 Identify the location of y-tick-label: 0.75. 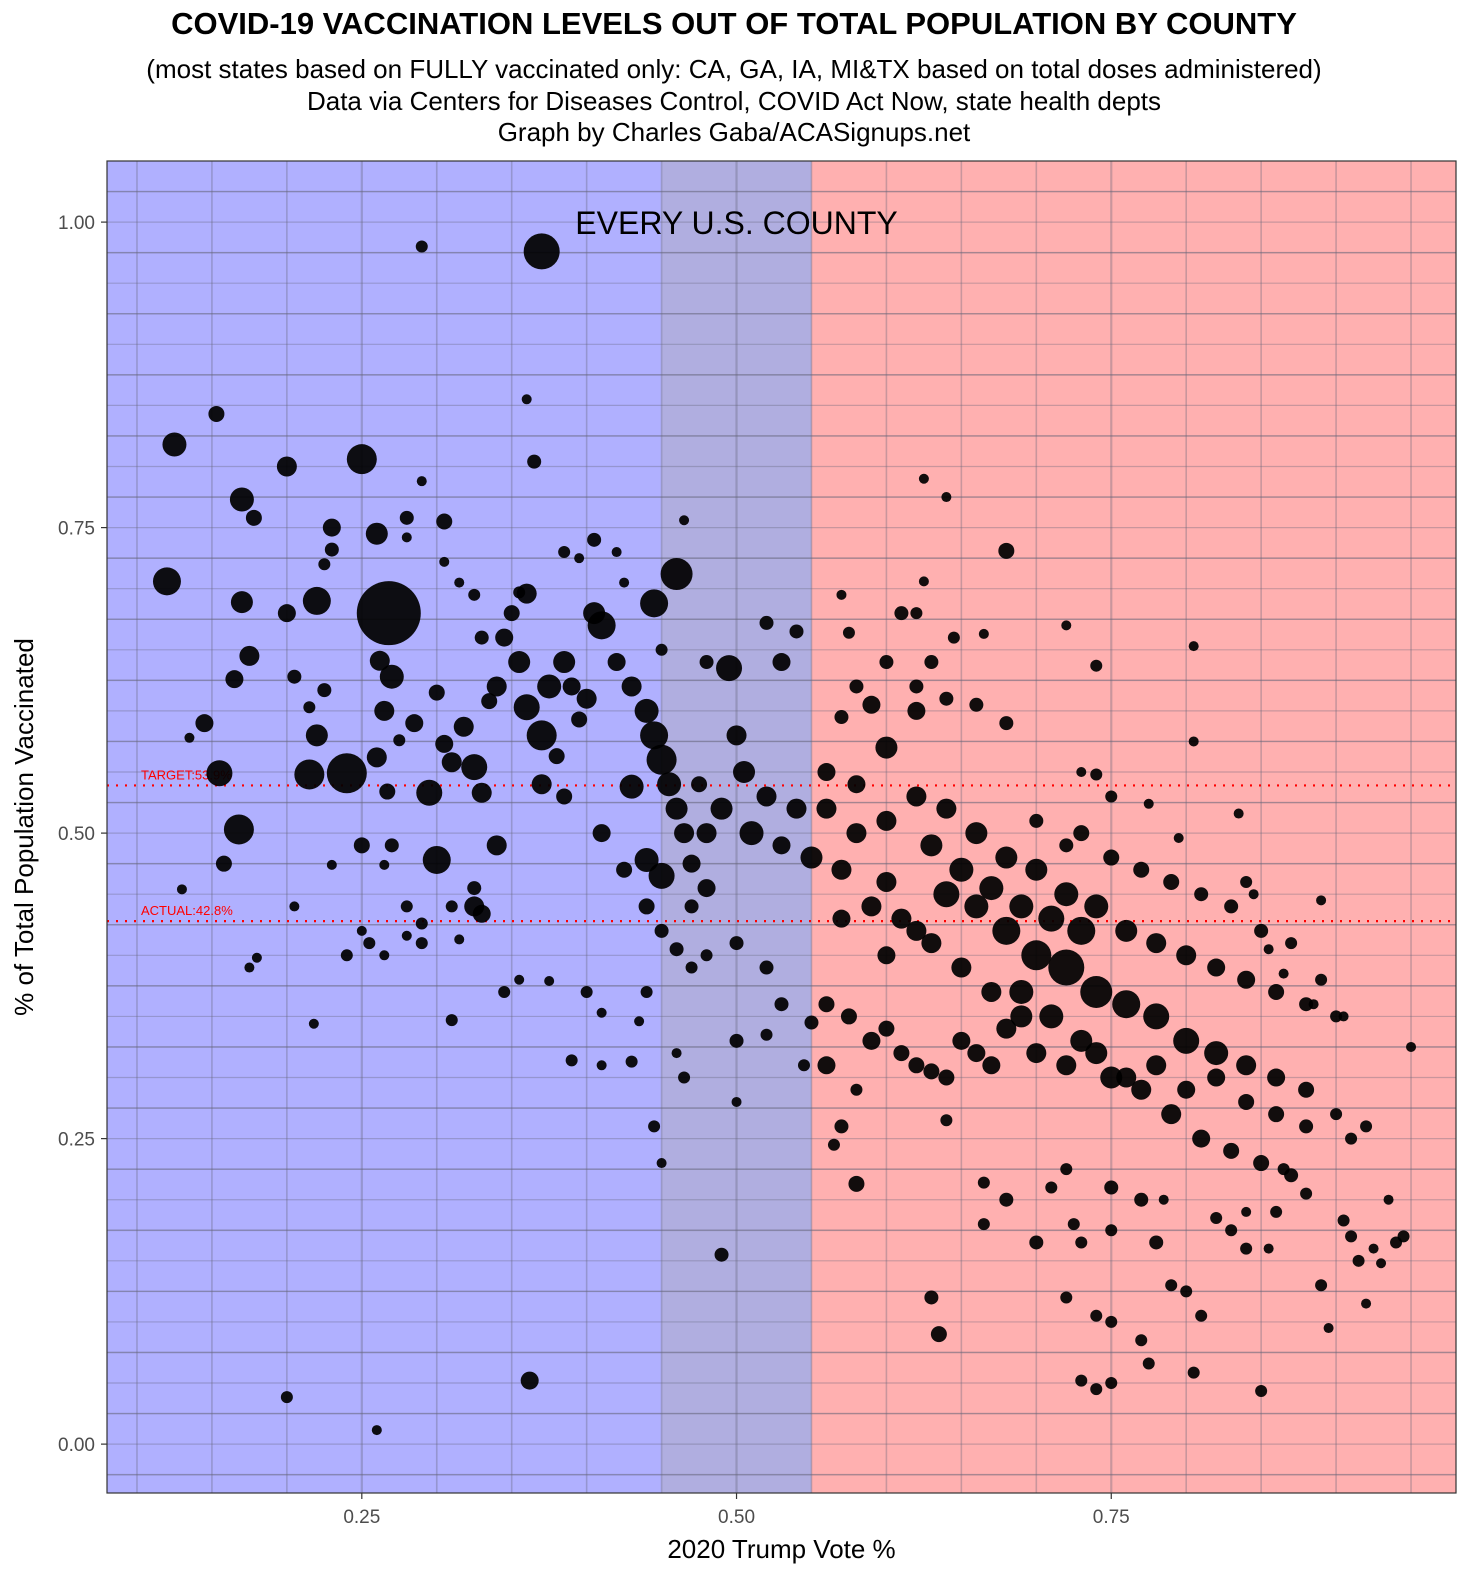
(76, 529).